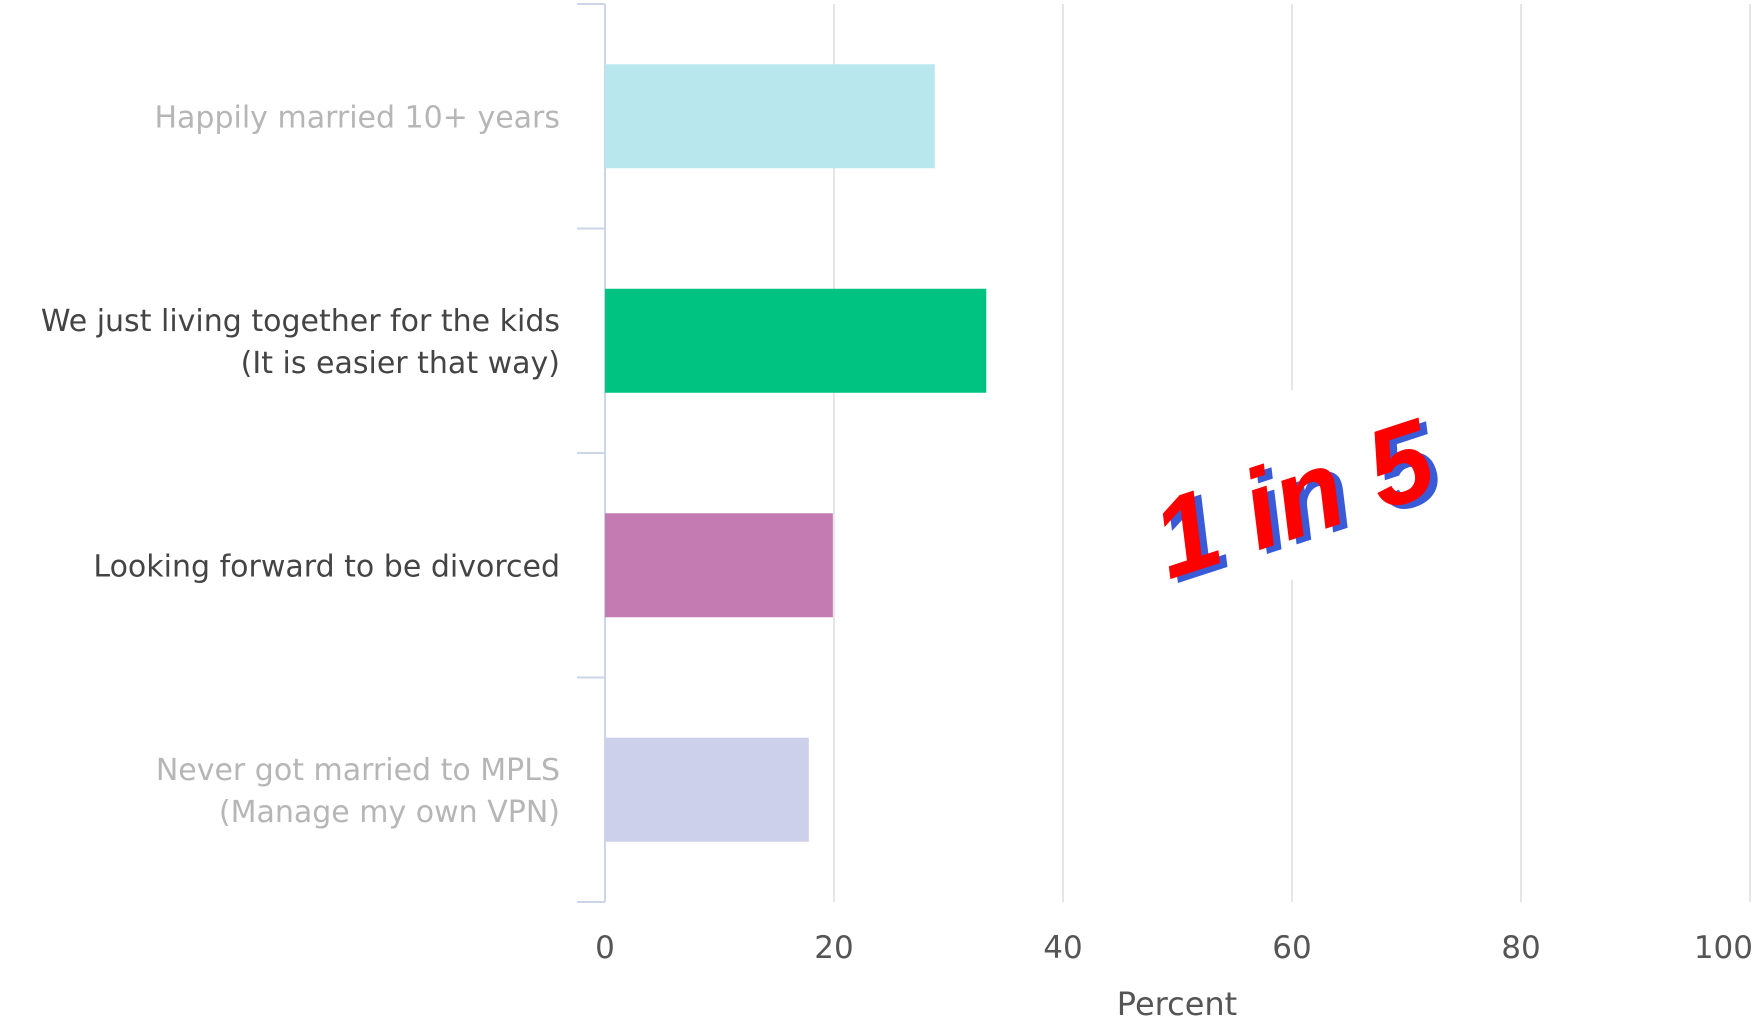  Describe the element at coordinates (389, 812) in the screenshot. I see `category-label-line: (Manage my own VPN)` at that location.